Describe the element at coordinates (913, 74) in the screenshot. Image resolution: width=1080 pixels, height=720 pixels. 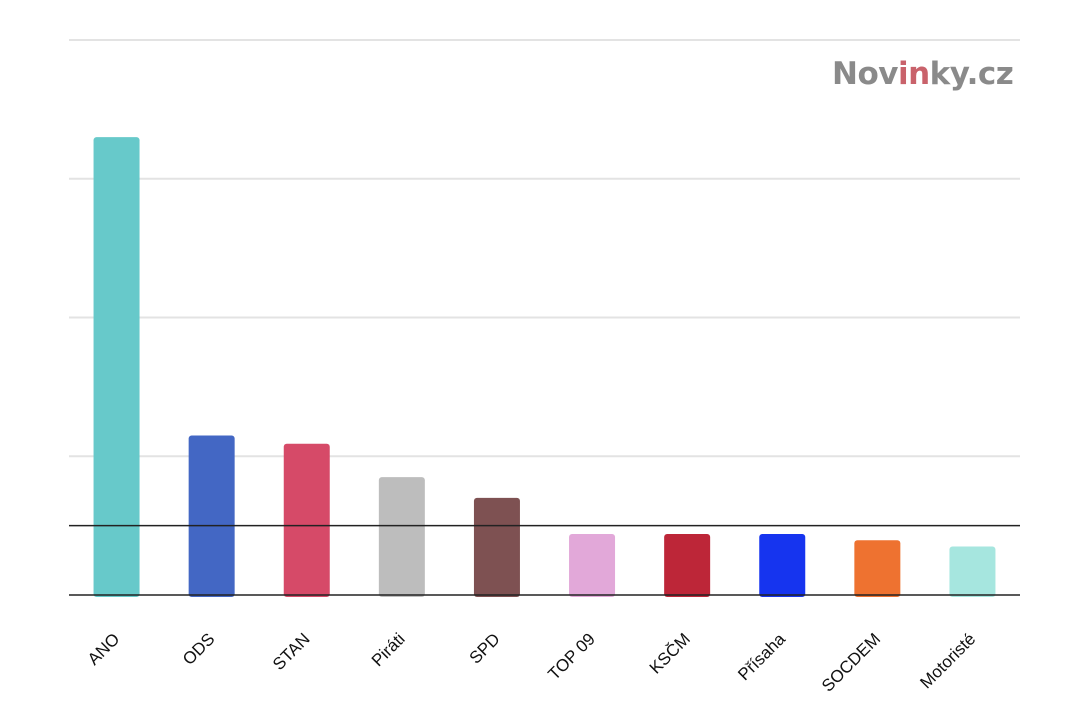
I see `brand-logo-part-2: in` at that location.